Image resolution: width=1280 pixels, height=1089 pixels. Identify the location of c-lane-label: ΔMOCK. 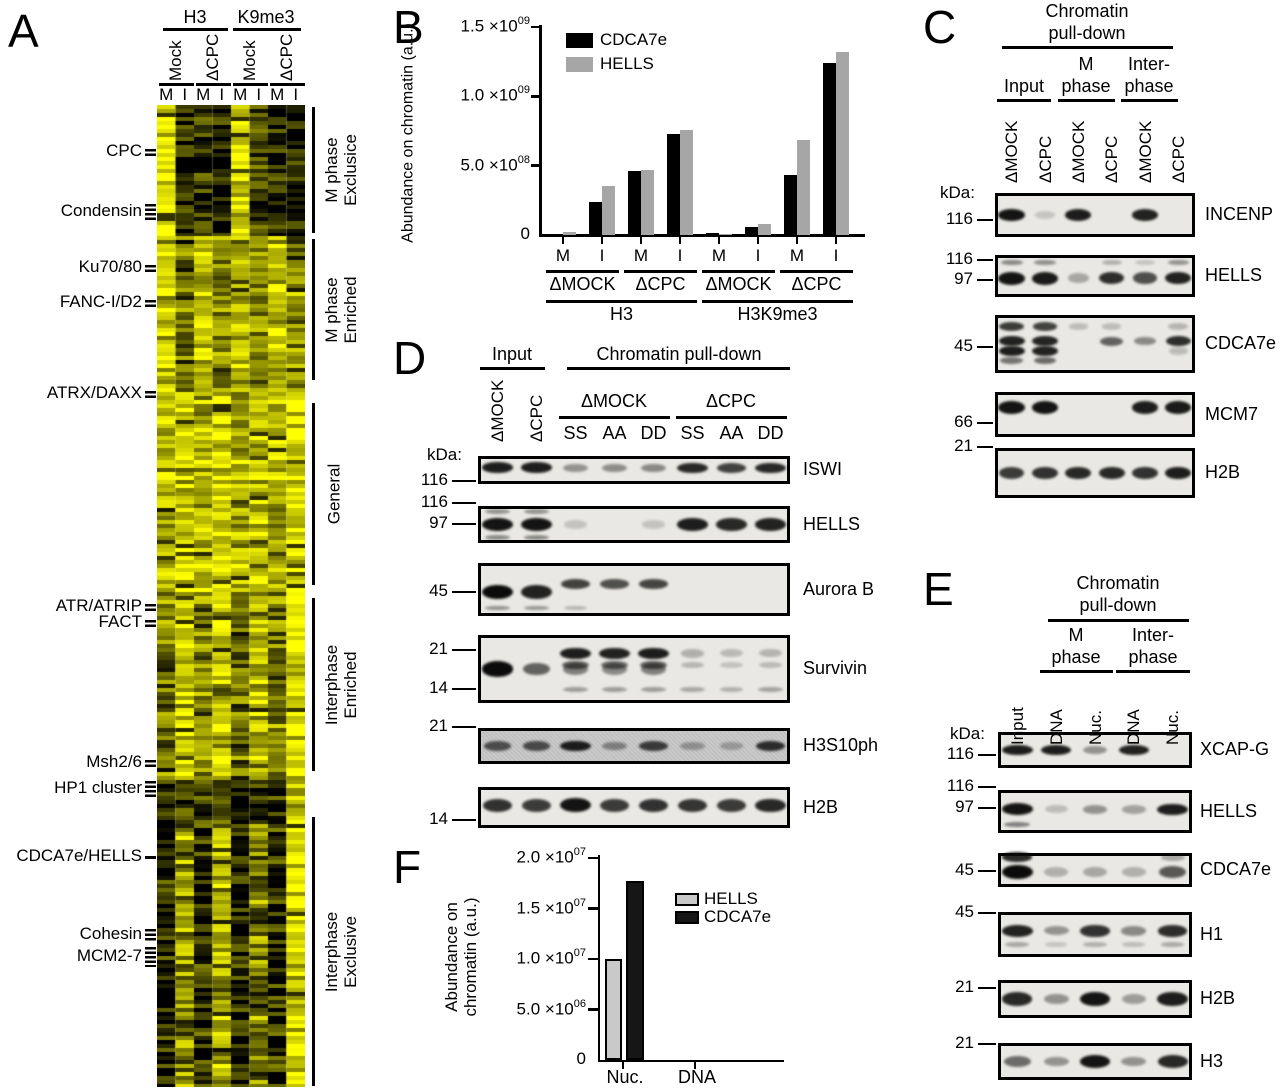
(1012, 151).